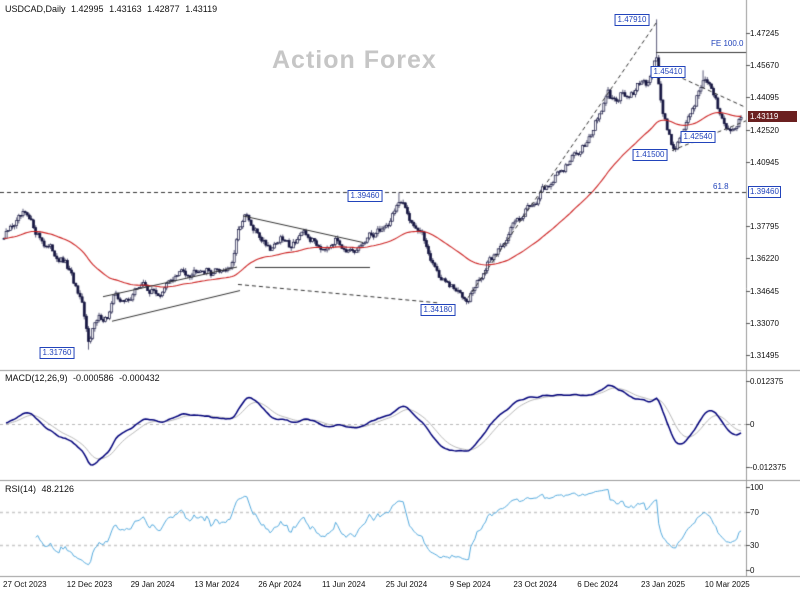 The height and width of the screenshot is (600, 800). Describe the element at coordinates (217, 584) in the screenshot. I see `date-axis-label: 13 Mar 2024` at that location.